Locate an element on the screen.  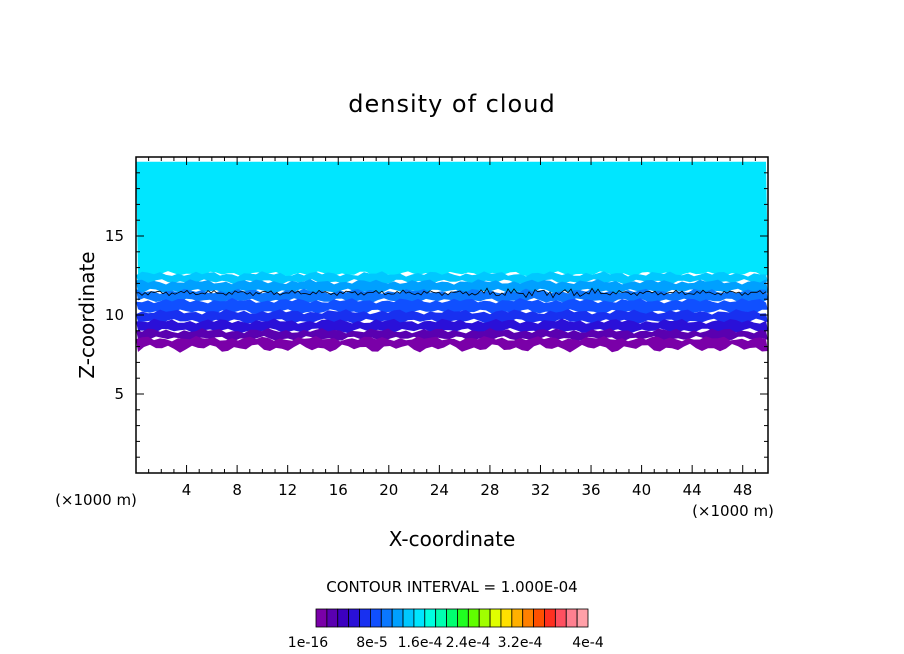
x-tick-label: 44 is located at coordinates (692, 490).